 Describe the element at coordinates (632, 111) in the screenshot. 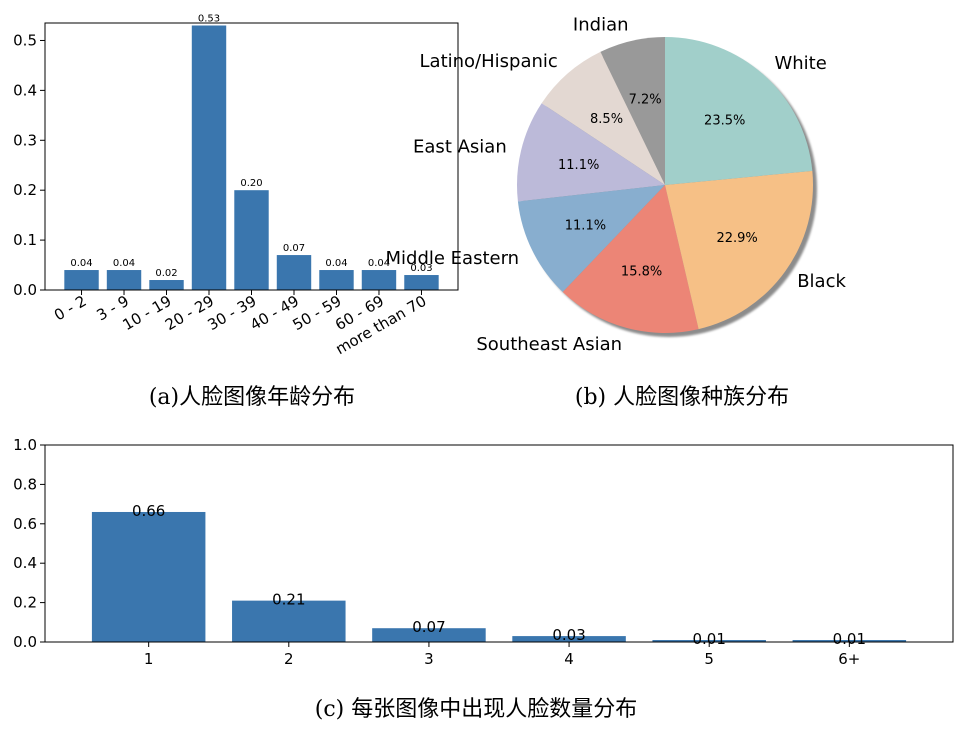

I see `pie-slice-indian` at that location.